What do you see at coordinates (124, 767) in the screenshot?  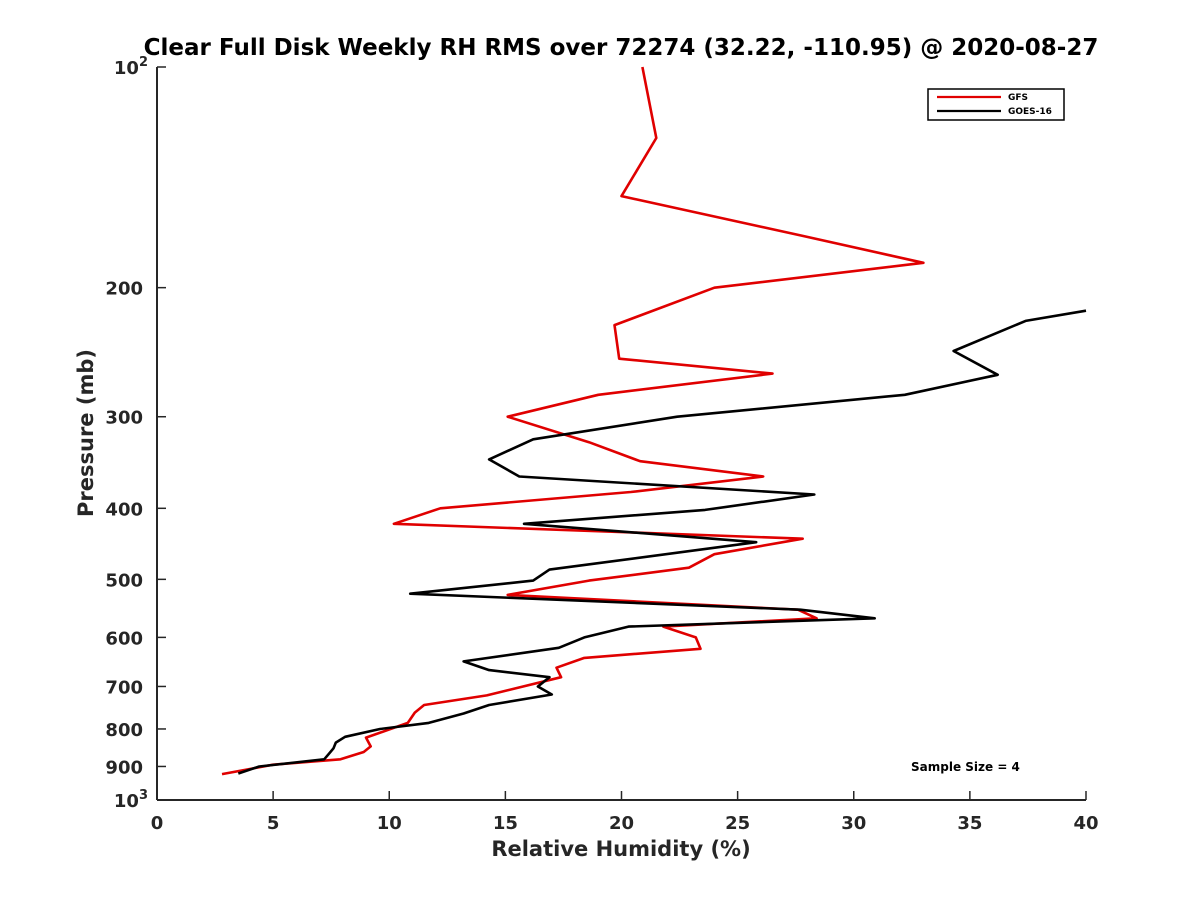 I see `y-tick-label: 900` at bounding box center [124, 767].